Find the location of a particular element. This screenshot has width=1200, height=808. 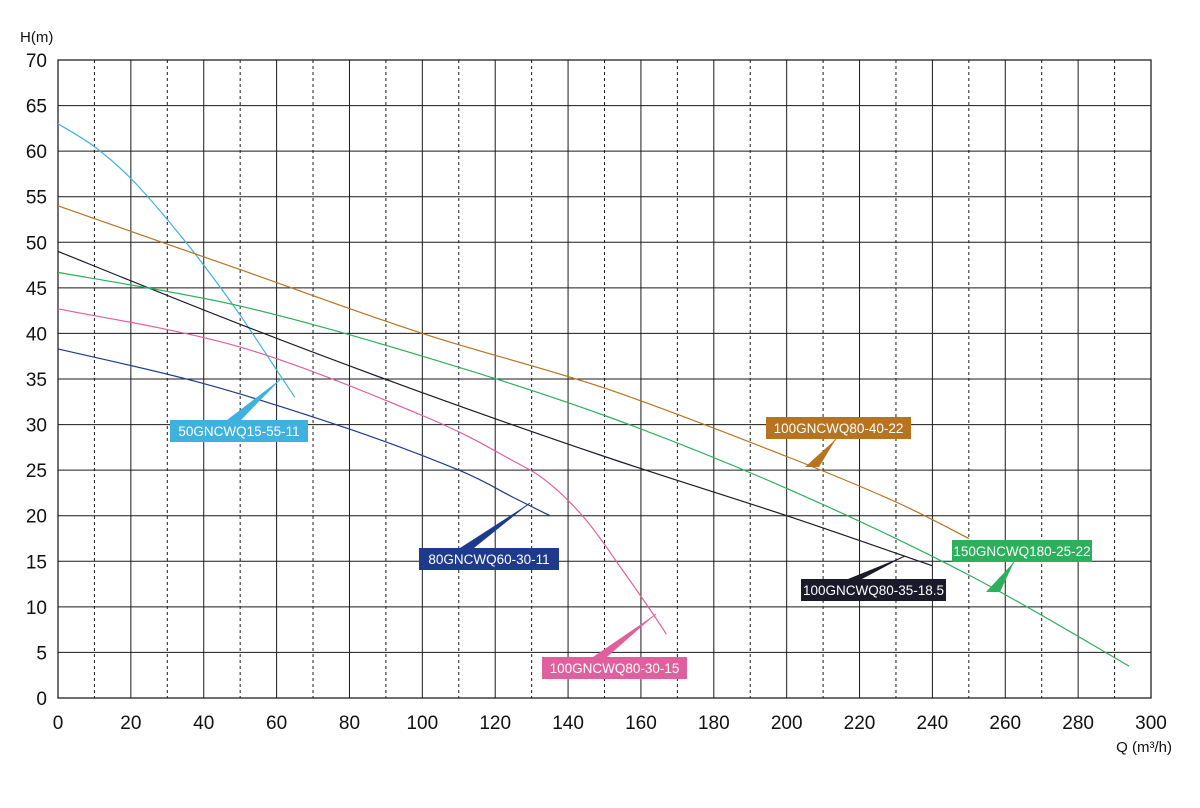

y-tick-label: 35 is located at coordinates (36, 380).